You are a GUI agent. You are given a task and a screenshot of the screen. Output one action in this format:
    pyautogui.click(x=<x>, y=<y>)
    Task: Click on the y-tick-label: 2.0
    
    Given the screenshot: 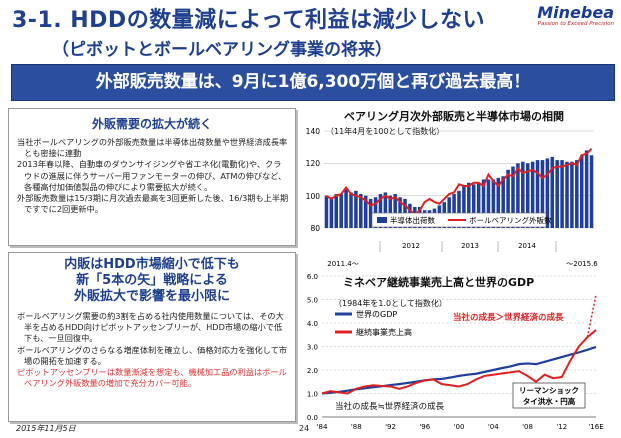 What is the action you would take?
    pyautogui.click(x=312, y=371)
    